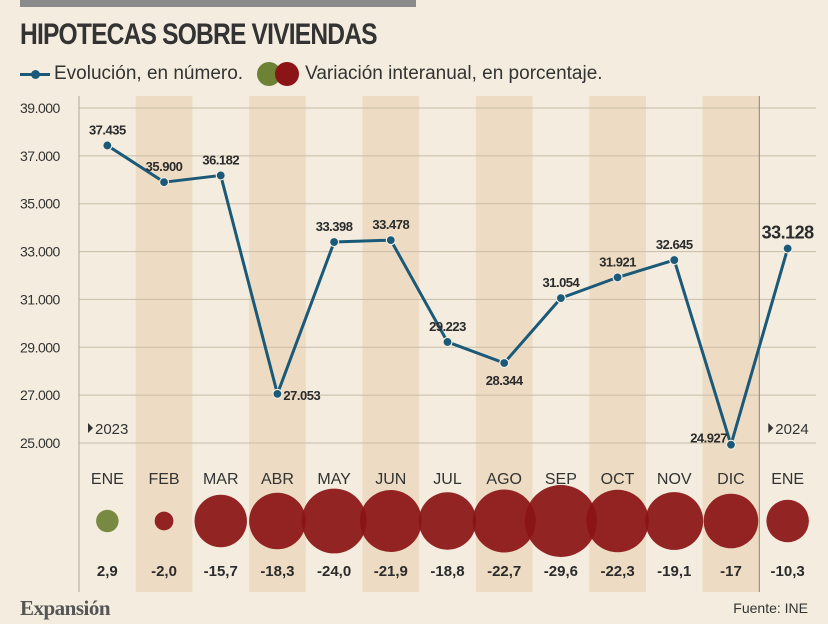 This screenshot has width=828, height=624. Describe the element at coordinates (561, 571) in the screenshot. I see `variation-label: -29,6` at that location.